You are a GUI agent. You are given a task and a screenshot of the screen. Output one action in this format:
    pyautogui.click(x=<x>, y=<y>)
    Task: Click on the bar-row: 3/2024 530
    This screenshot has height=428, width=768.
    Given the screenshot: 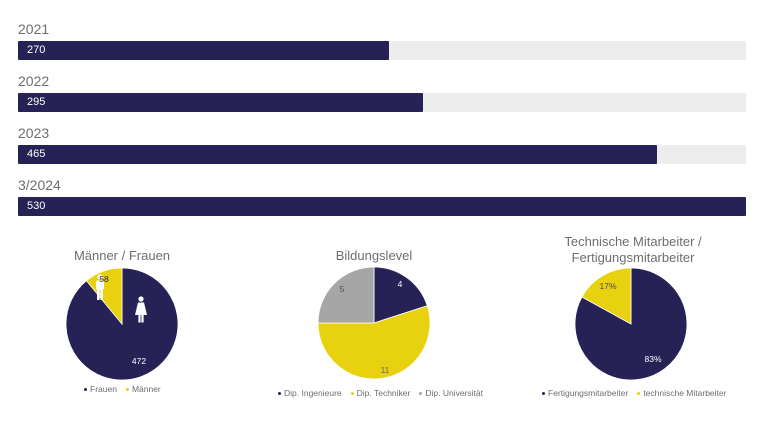 What is the action you would take?
    pyautogui.click(x=382, y=196)
    